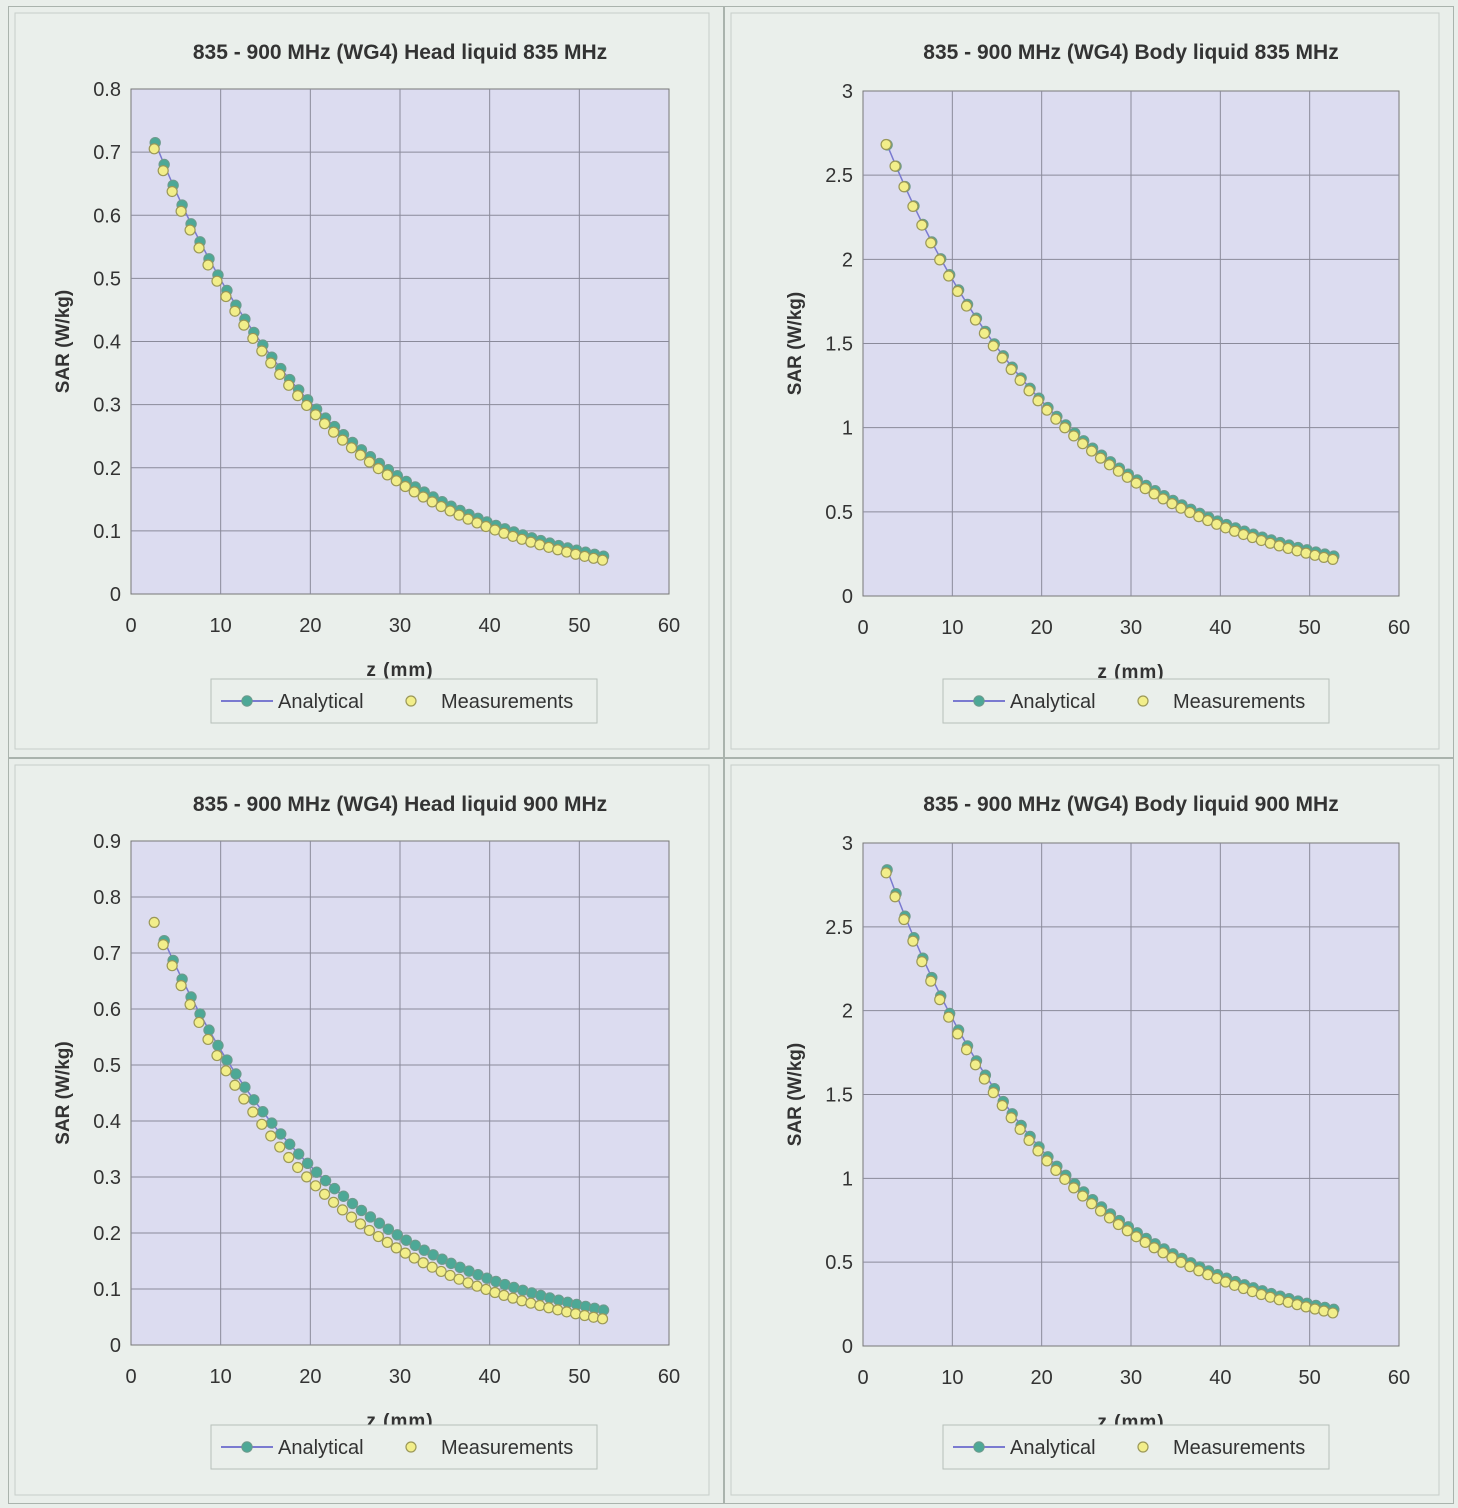 Image resolution: width=1458 pixels, height=1508 pixels. Describe the element at coordinates (1131, 628) in the screenshot. I see `x-tick-label: 30` at that location.